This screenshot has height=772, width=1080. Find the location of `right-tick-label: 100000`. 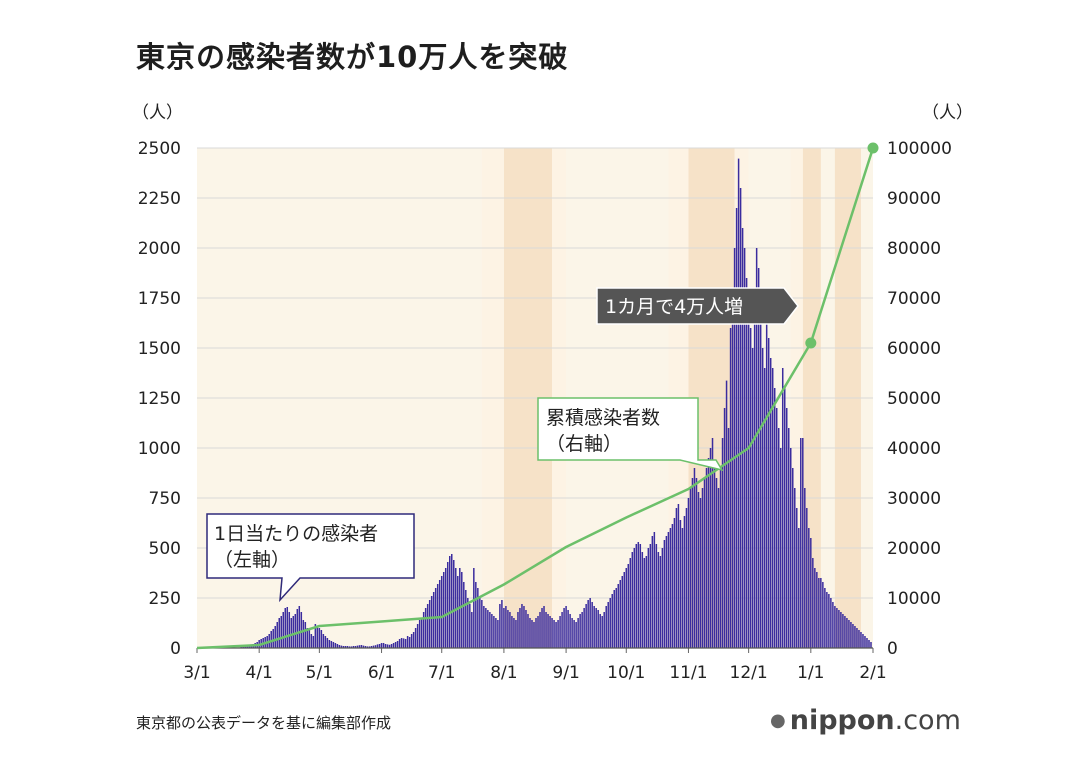

right-tick-label: 100000 is located at coordinates (919, 149).